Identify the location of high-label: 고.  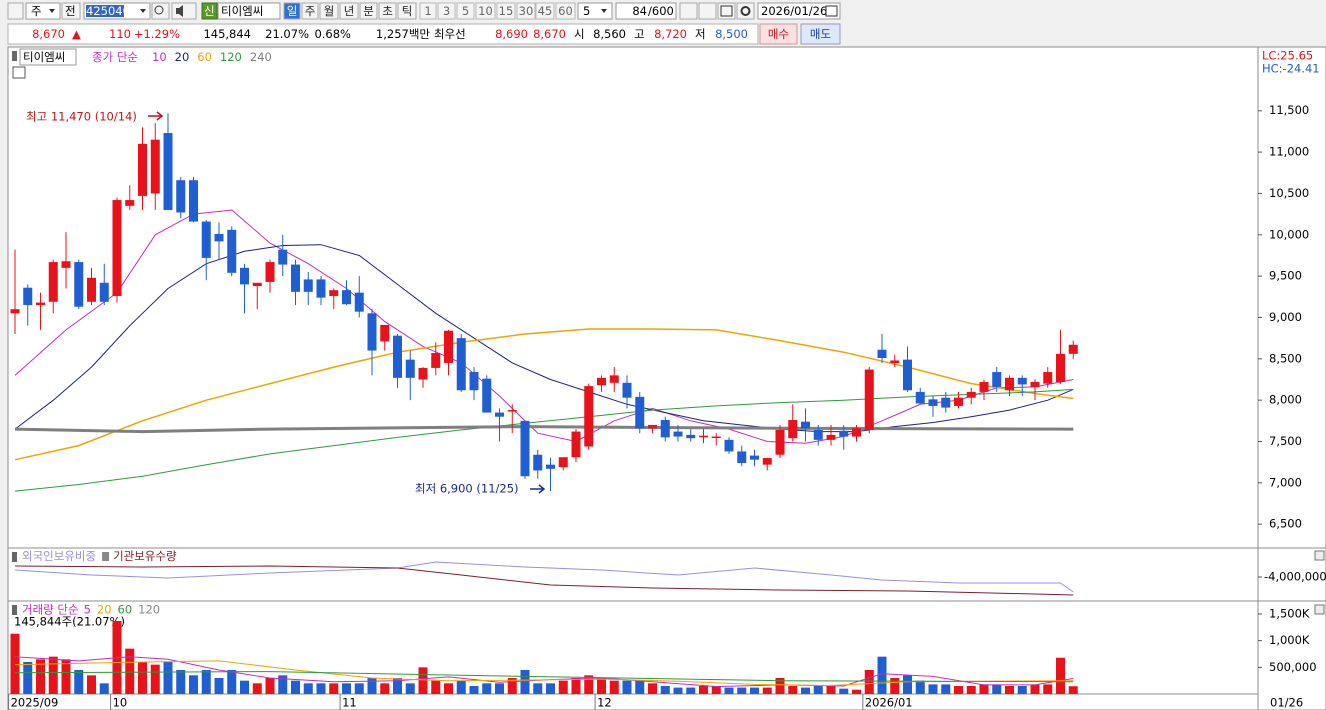
(639, 34).